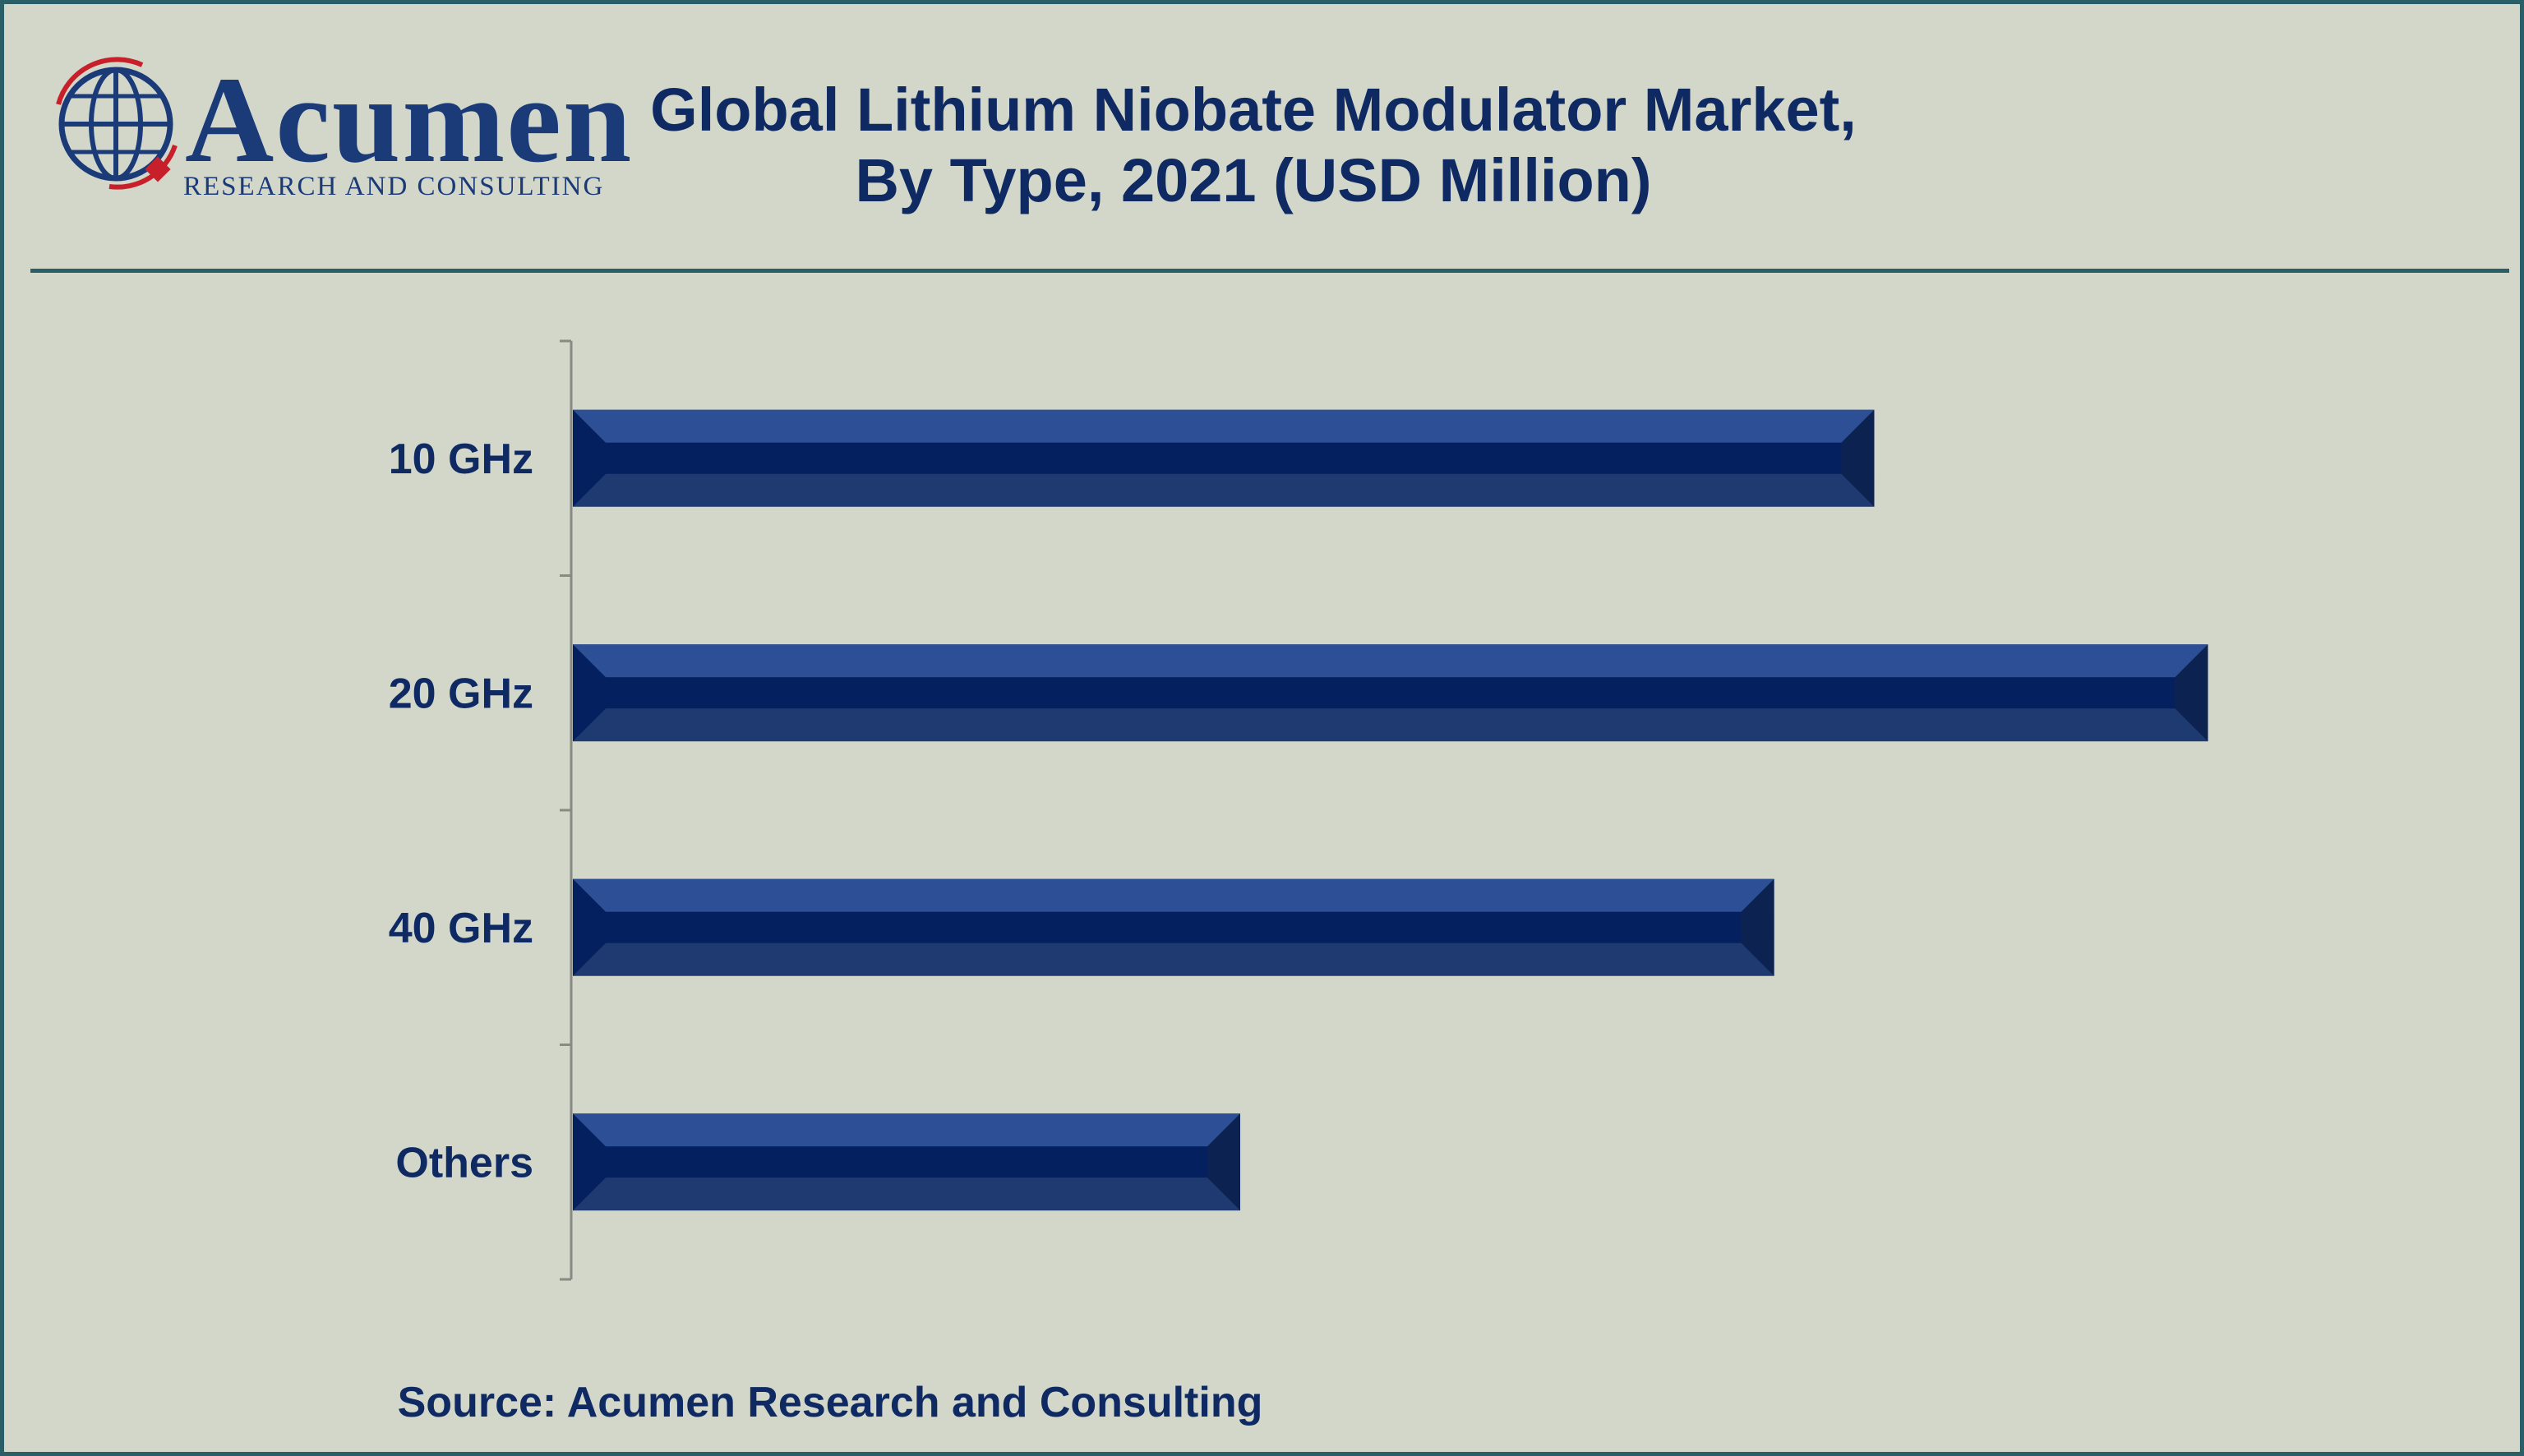 The image size is (2524, 1456). I want to click on globe-icon, so click(117, 123).